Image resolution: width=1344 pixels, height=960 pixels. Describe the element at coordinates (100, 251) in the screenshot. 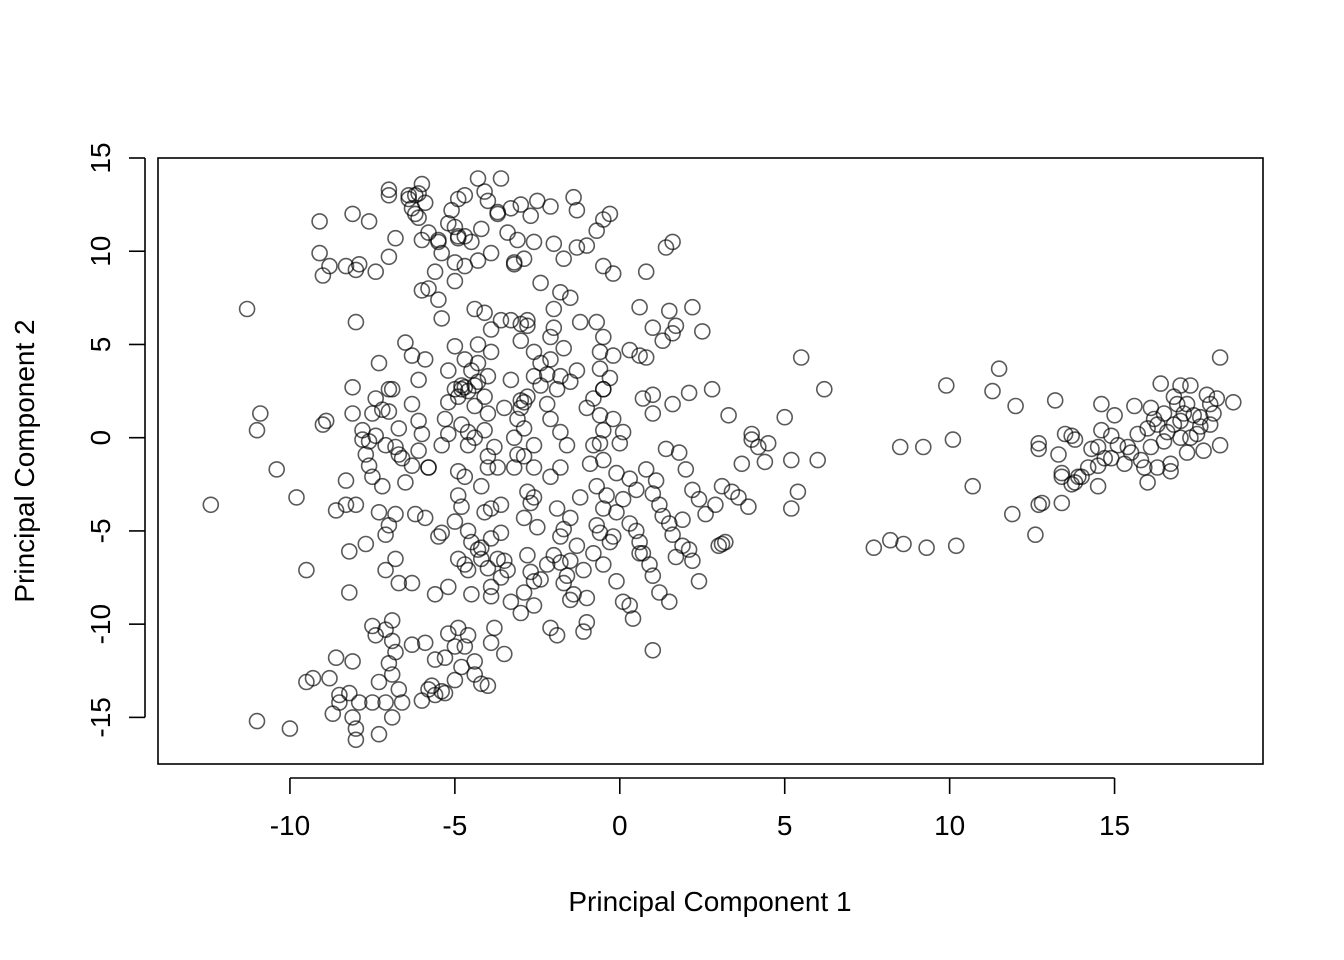

I see `y-tick-label: 10` at that location.